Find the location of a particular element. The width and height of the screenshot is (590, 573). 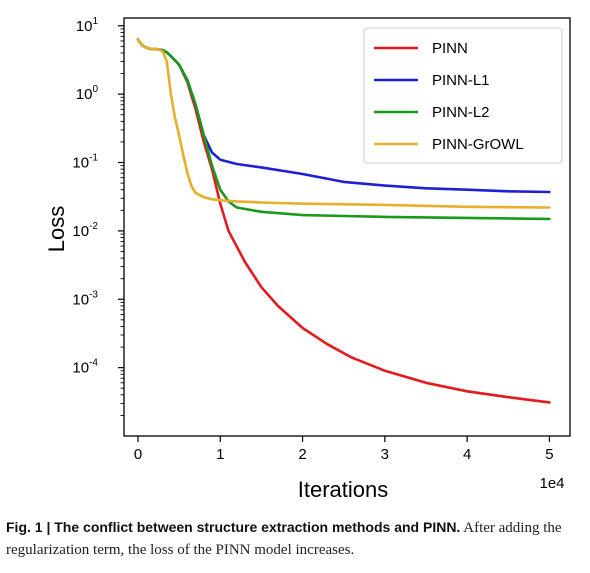

legend-label-pinn-l2: PINN-L2 is located at coordinates (461, 112).